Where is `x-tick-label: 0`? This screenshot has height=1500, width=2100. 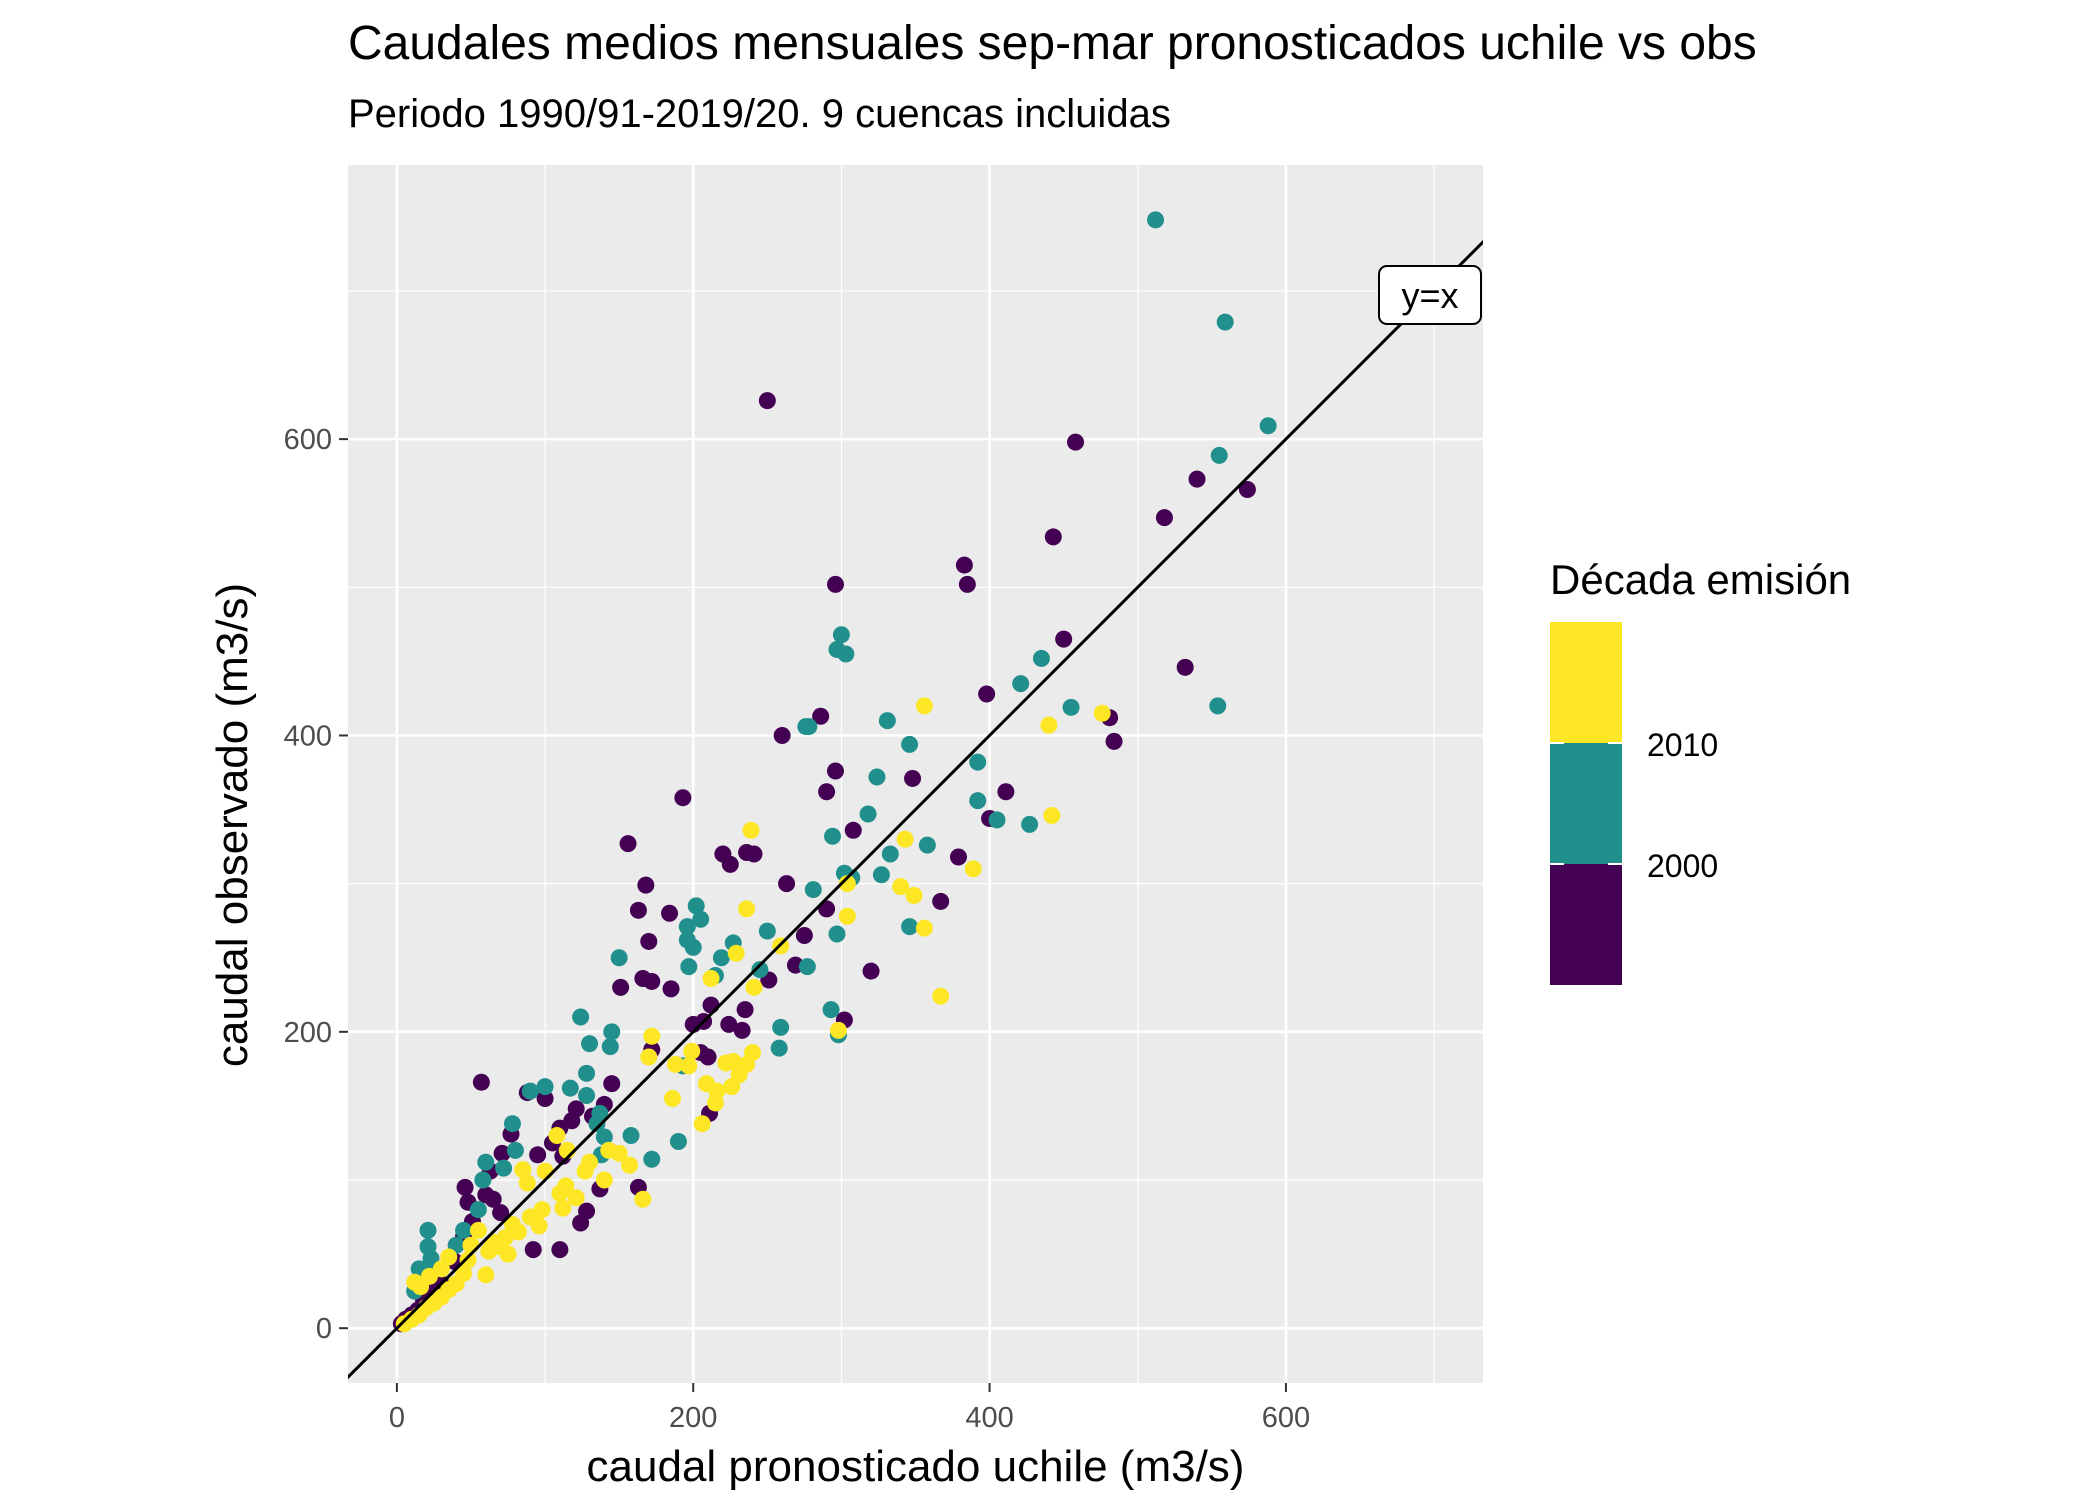 x-tick-label: 0 is located at coordinates (397, 1418).